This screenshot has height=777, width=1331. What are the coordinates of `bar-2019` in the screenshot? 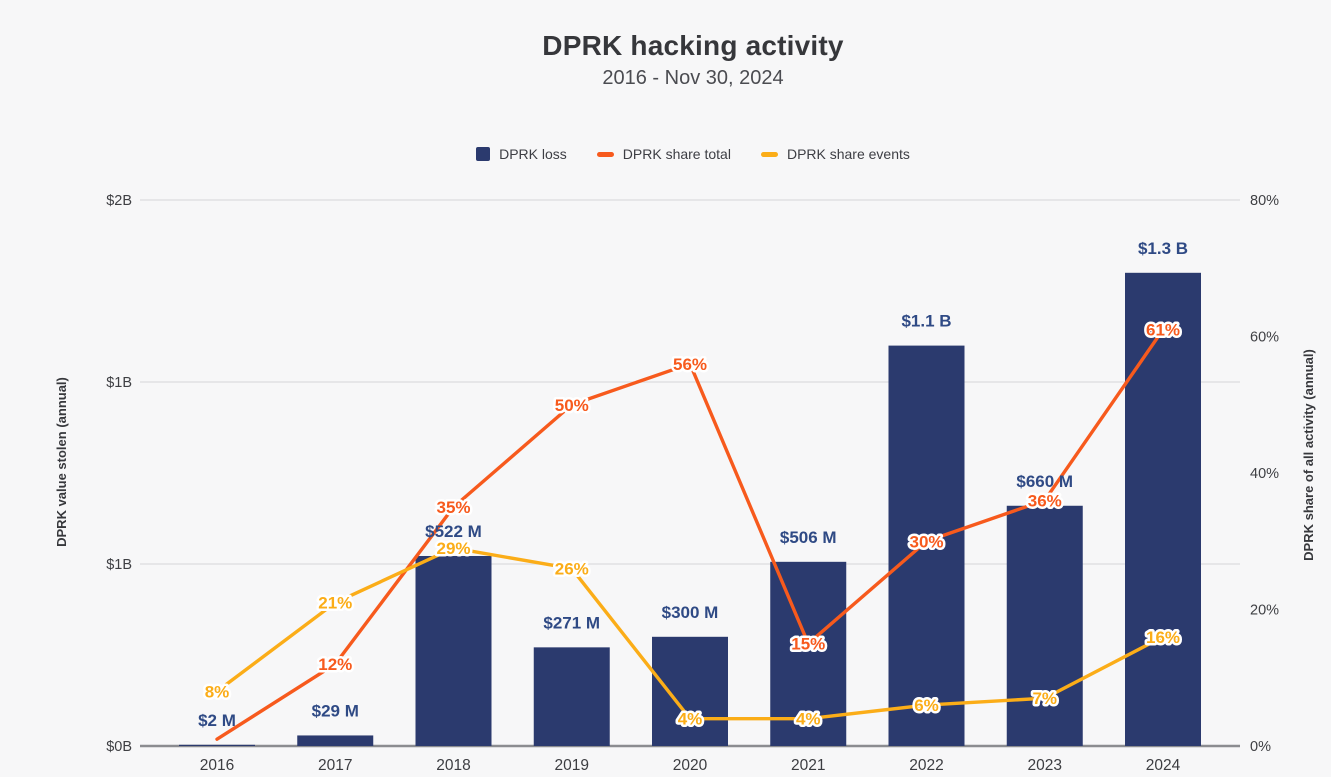 It's located at (571, 696).